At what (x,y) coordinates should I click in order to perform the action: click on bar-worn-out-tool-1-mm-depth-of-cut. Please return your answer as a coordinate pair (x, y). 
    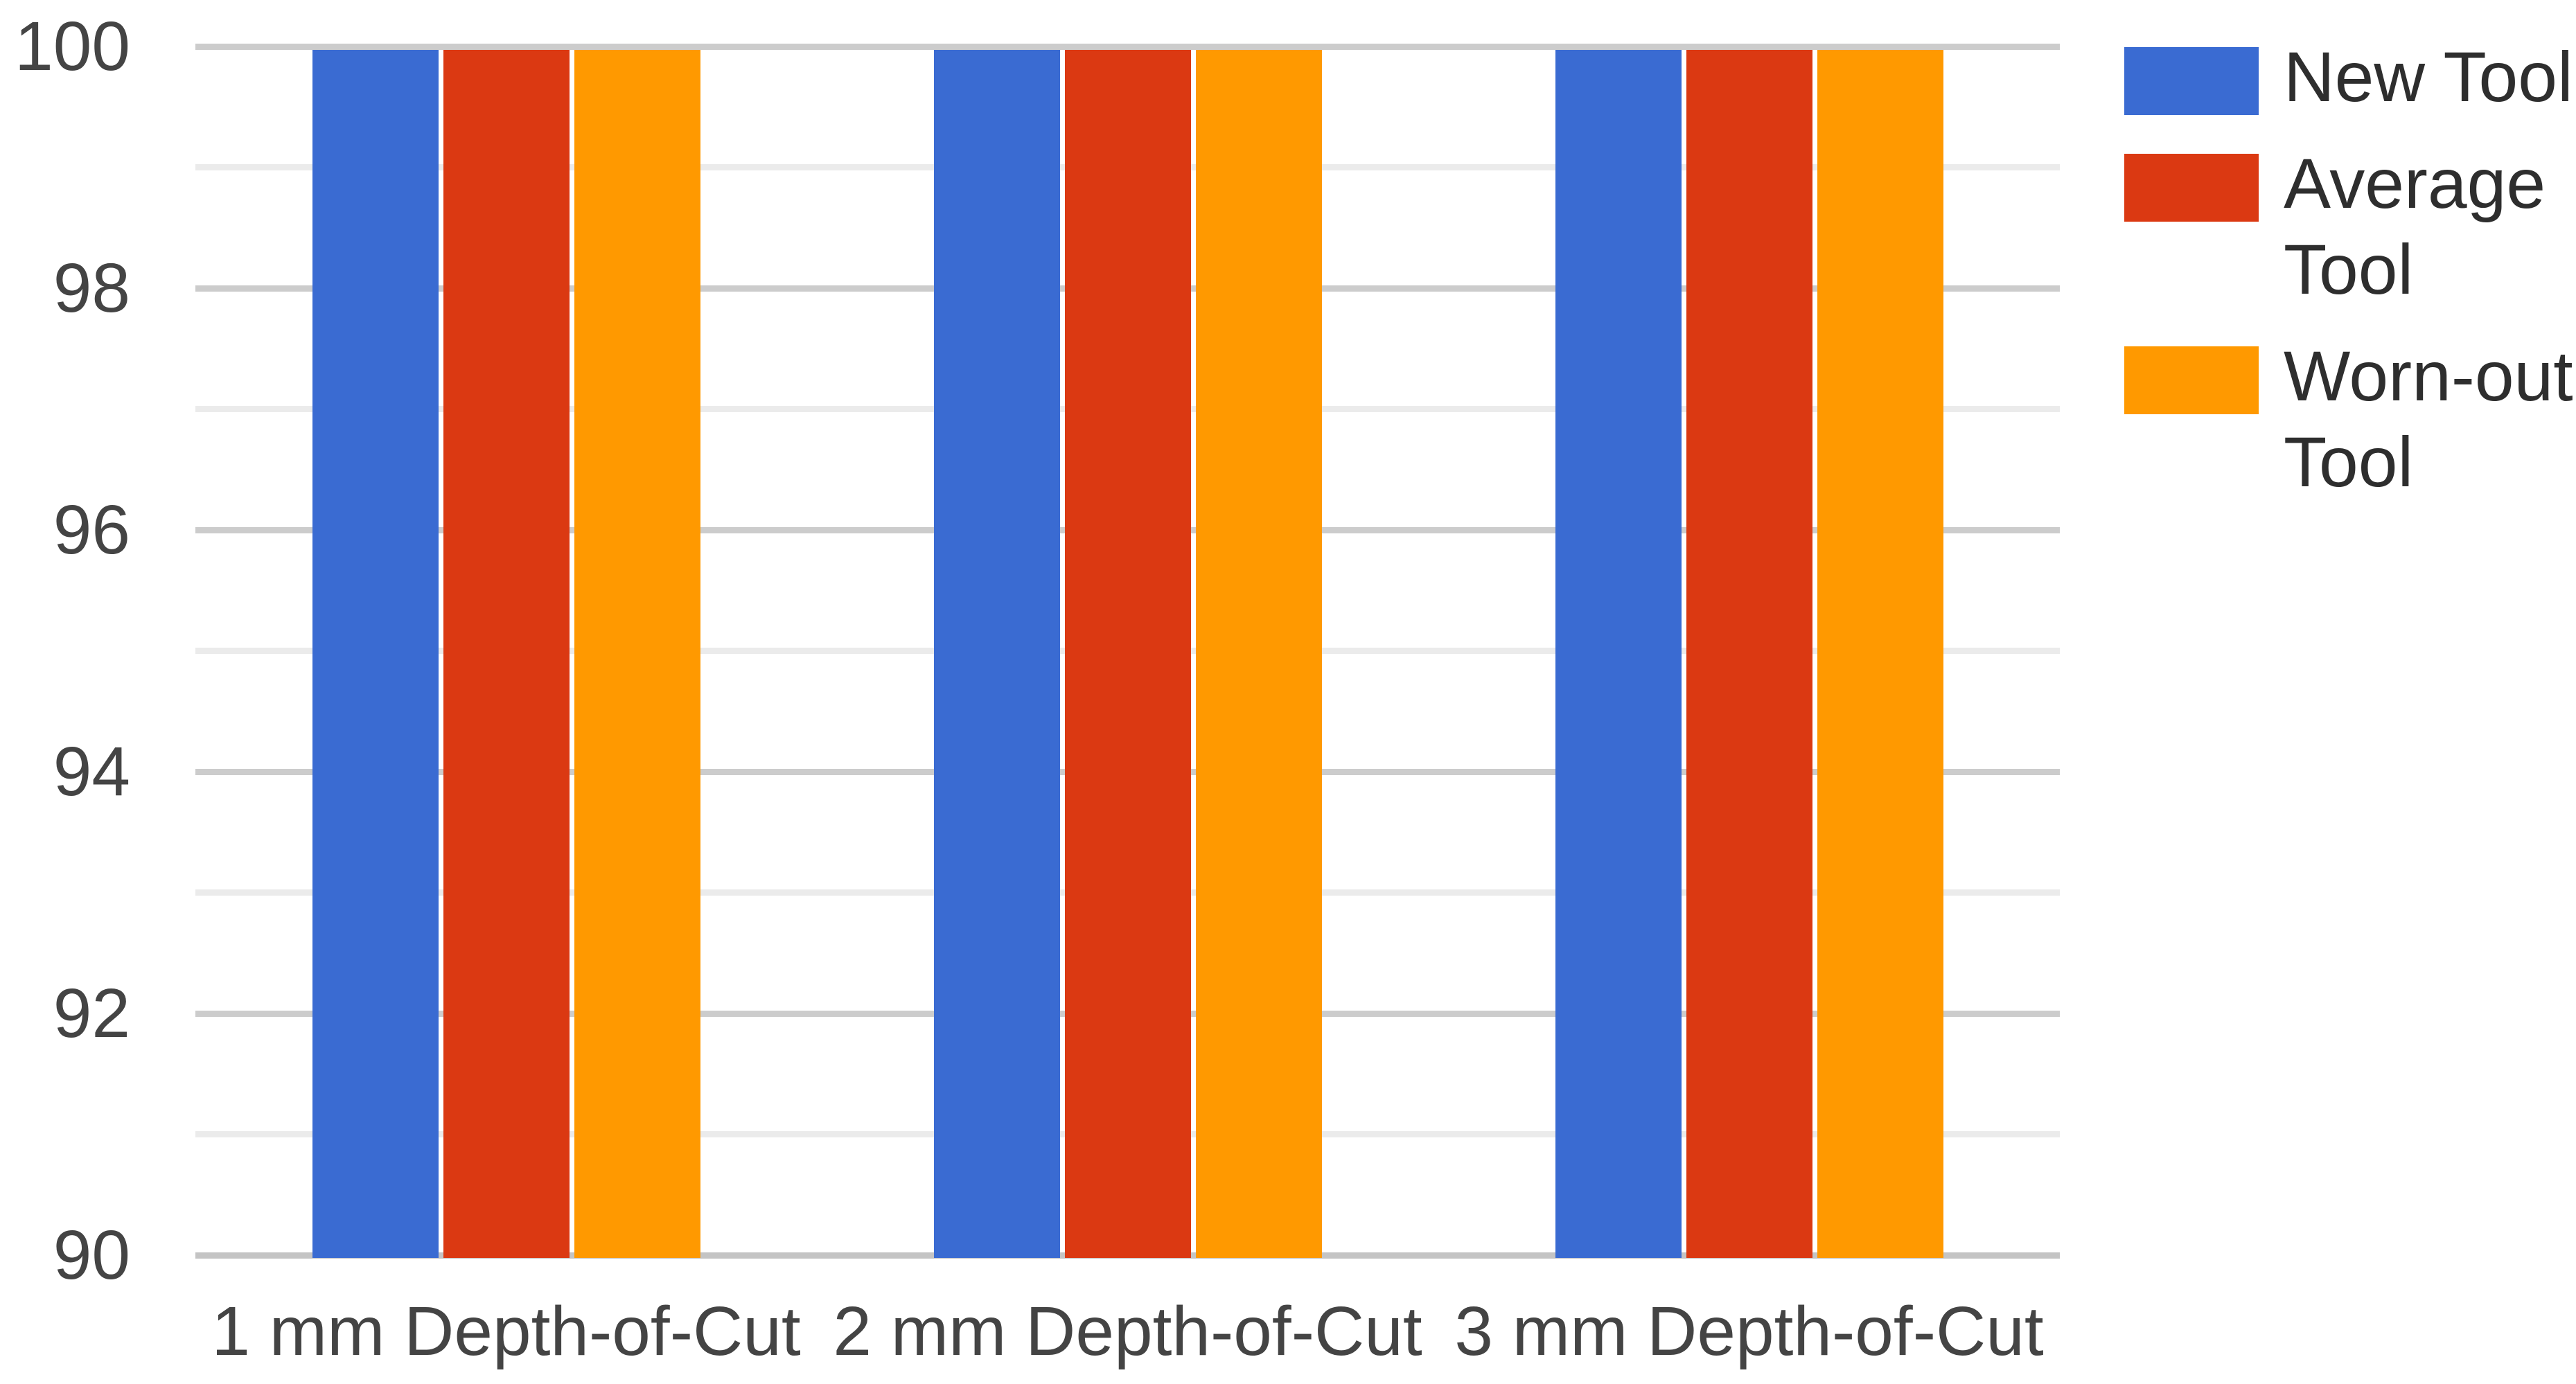
    Looking at the image, I should click on (637, 654).